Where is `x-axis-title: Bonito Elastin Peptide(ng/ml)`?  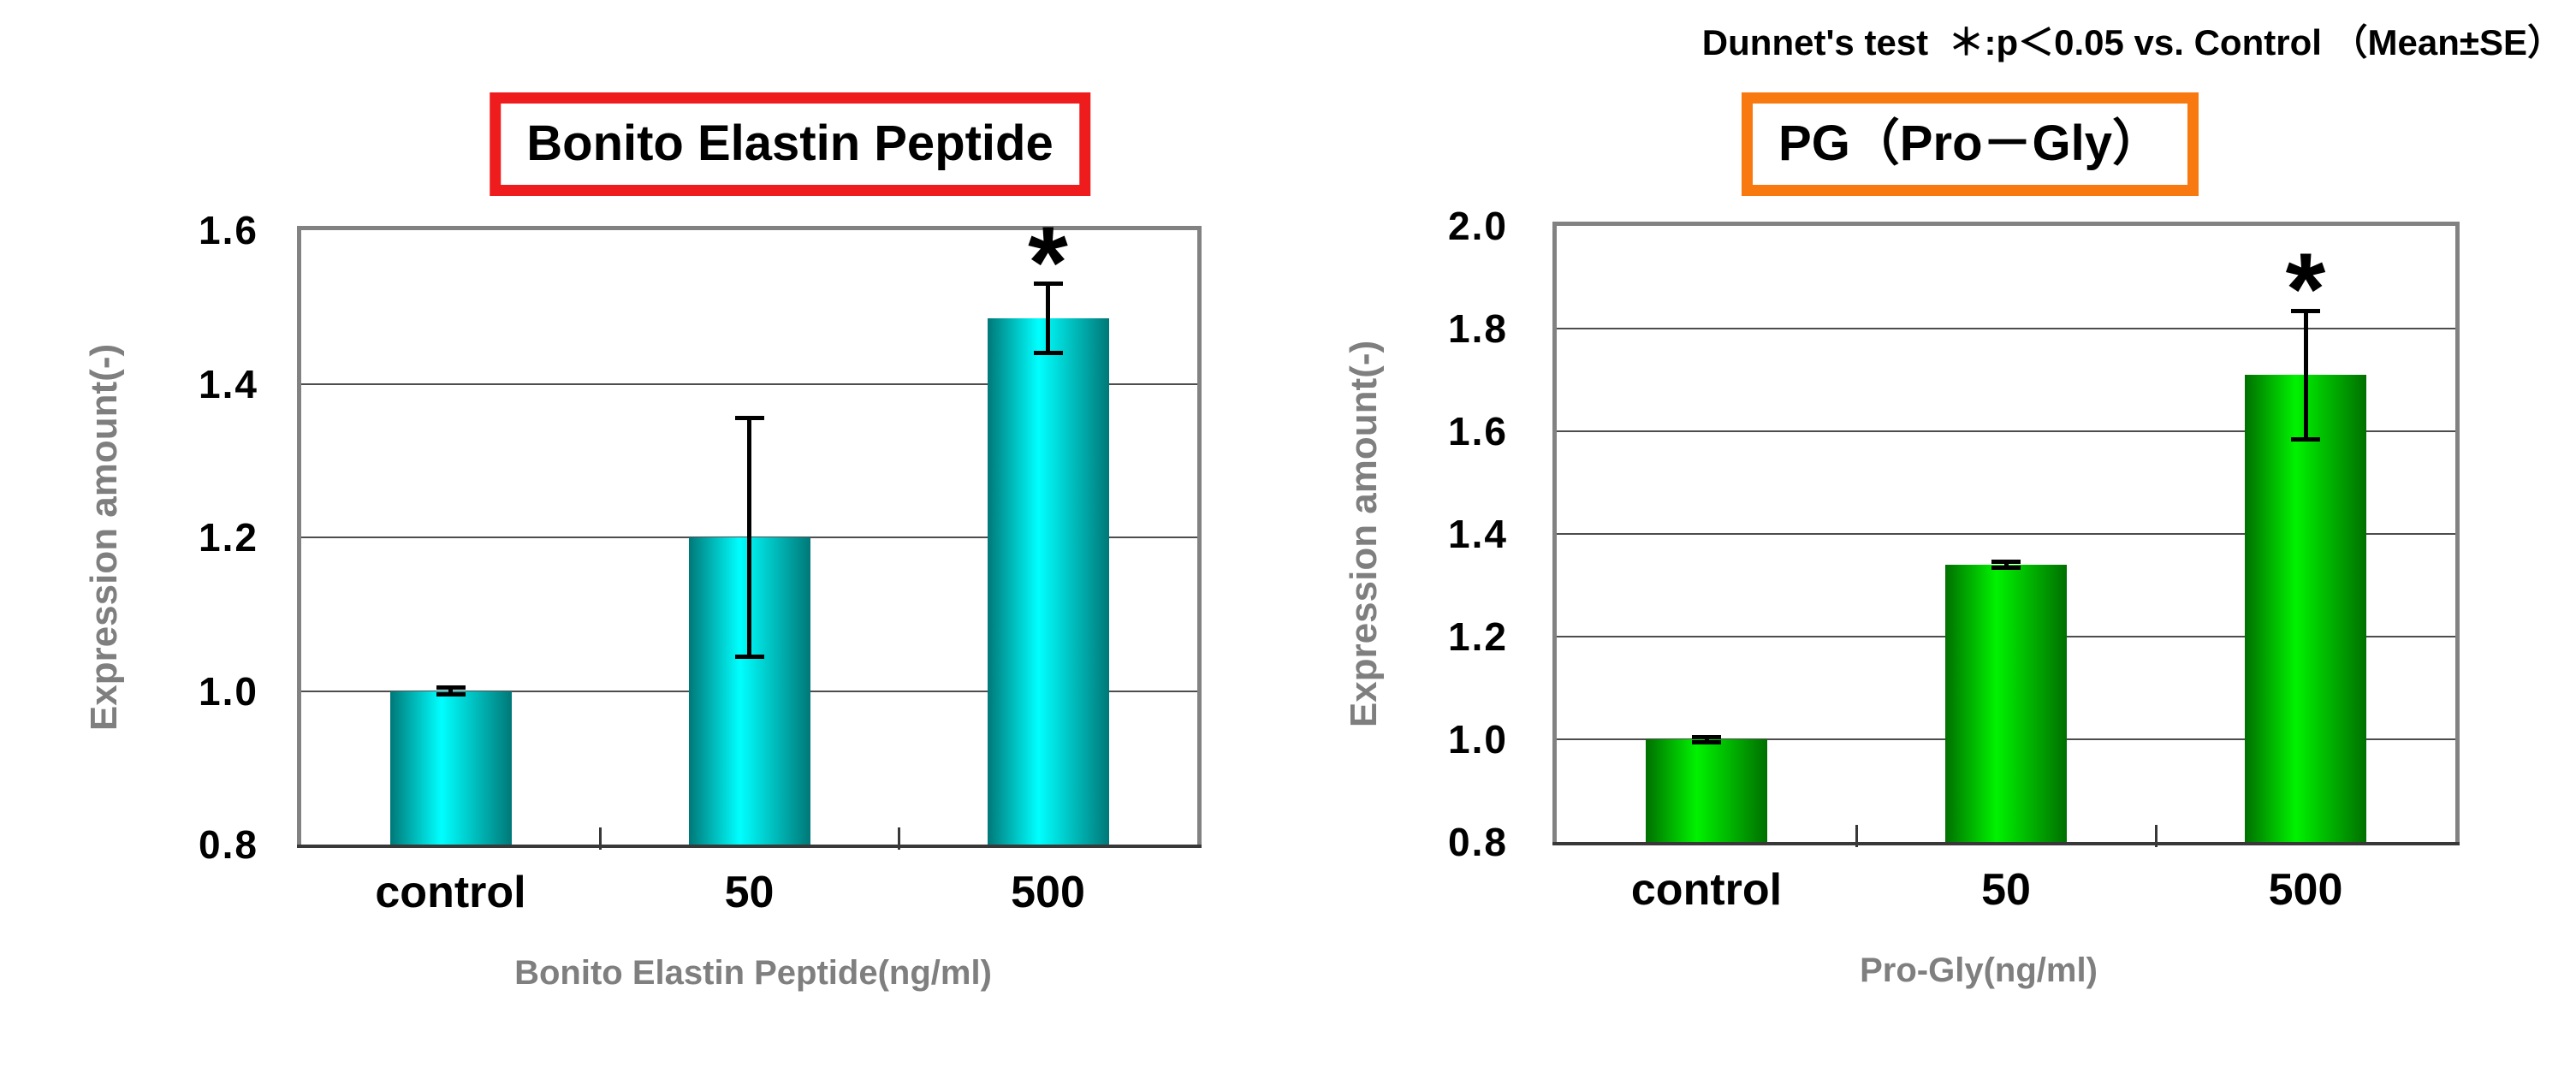
x-axis-title: Bonito Elastin Peptide(ng/ml) is located at coordinates (753, 973).